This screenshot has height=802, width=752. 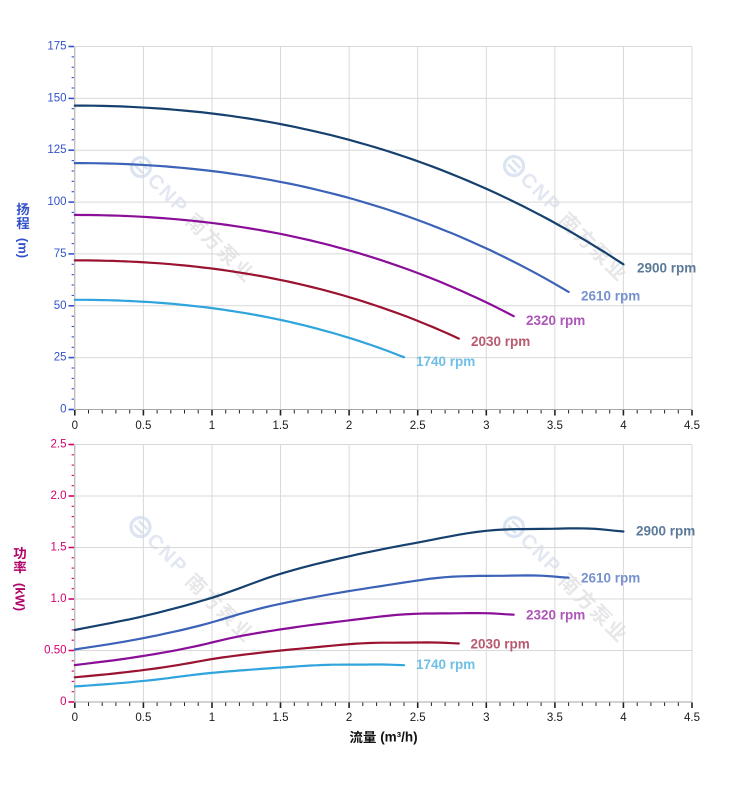 What do you see at coordinates (60, 358) in the screenshot?
I see `svg-text: 25` at bounding box center [60, 358].